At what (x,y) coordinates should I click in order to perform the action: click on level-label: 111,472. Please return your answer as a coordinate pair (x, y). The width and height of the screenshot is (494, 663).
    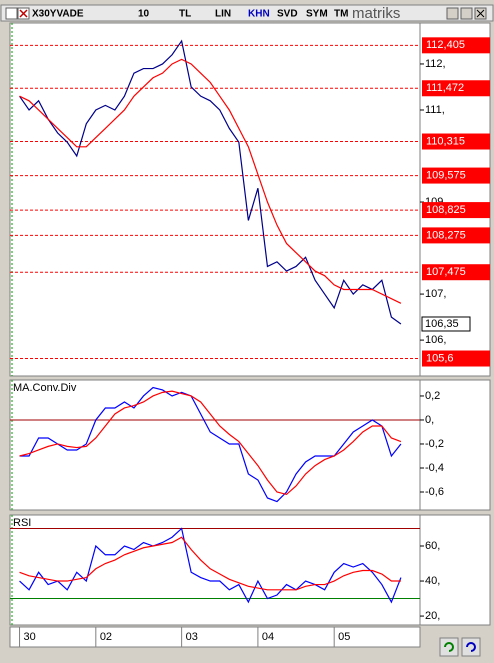
    Looking at the image, I should click on (445, 88).